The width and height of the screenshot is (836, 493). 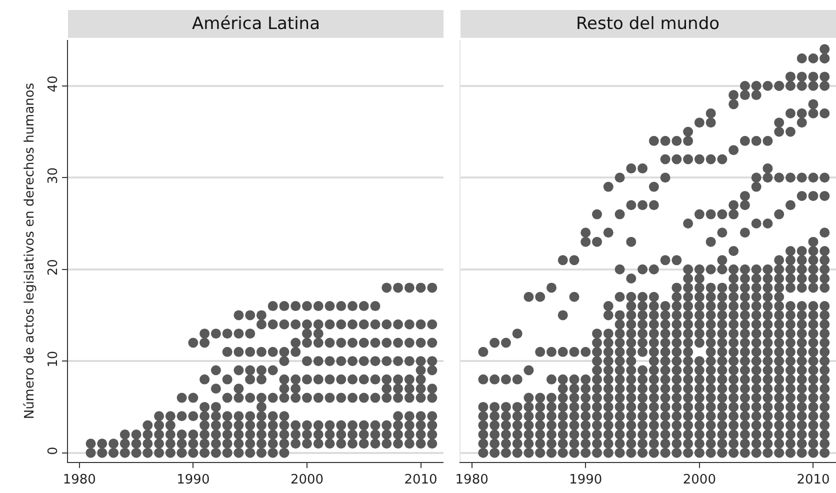 What do you see at coordinates (53, 359) in the screenshot?
I see `y-tick-label: 10` at bounding box center [53, 359].